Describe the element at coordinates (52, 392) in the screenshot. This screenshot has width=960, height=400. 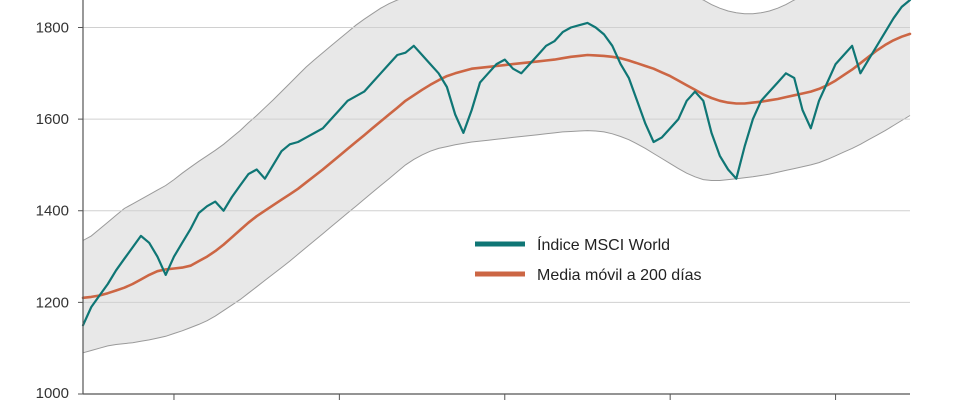
I see `y-tick-label: 1000` at that location.